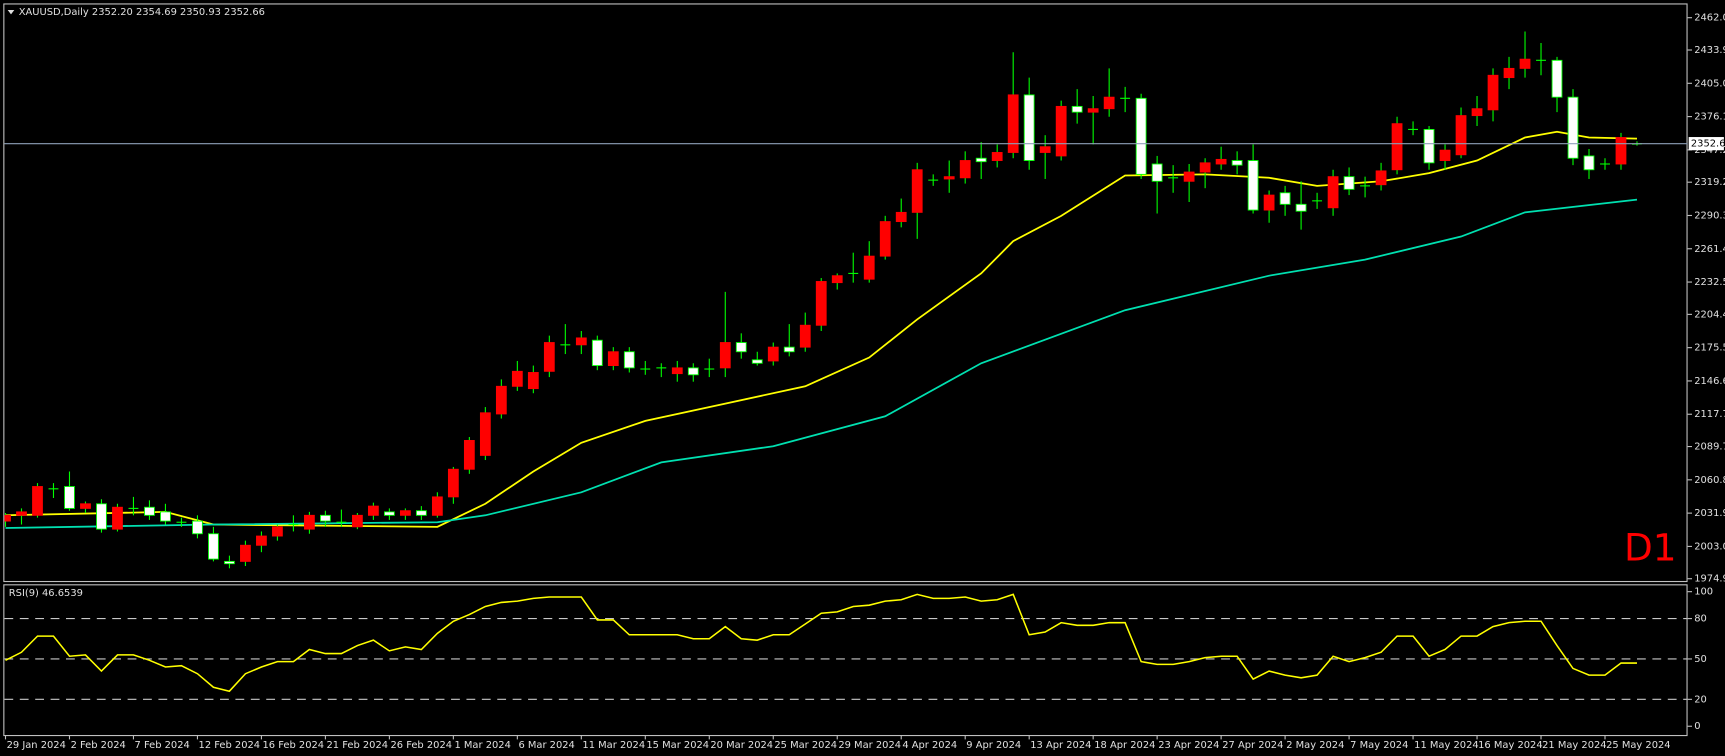 This screenshot has width=1725, height=756. I want to click on y-tick-label: 2117.75, so click(1709, 414).